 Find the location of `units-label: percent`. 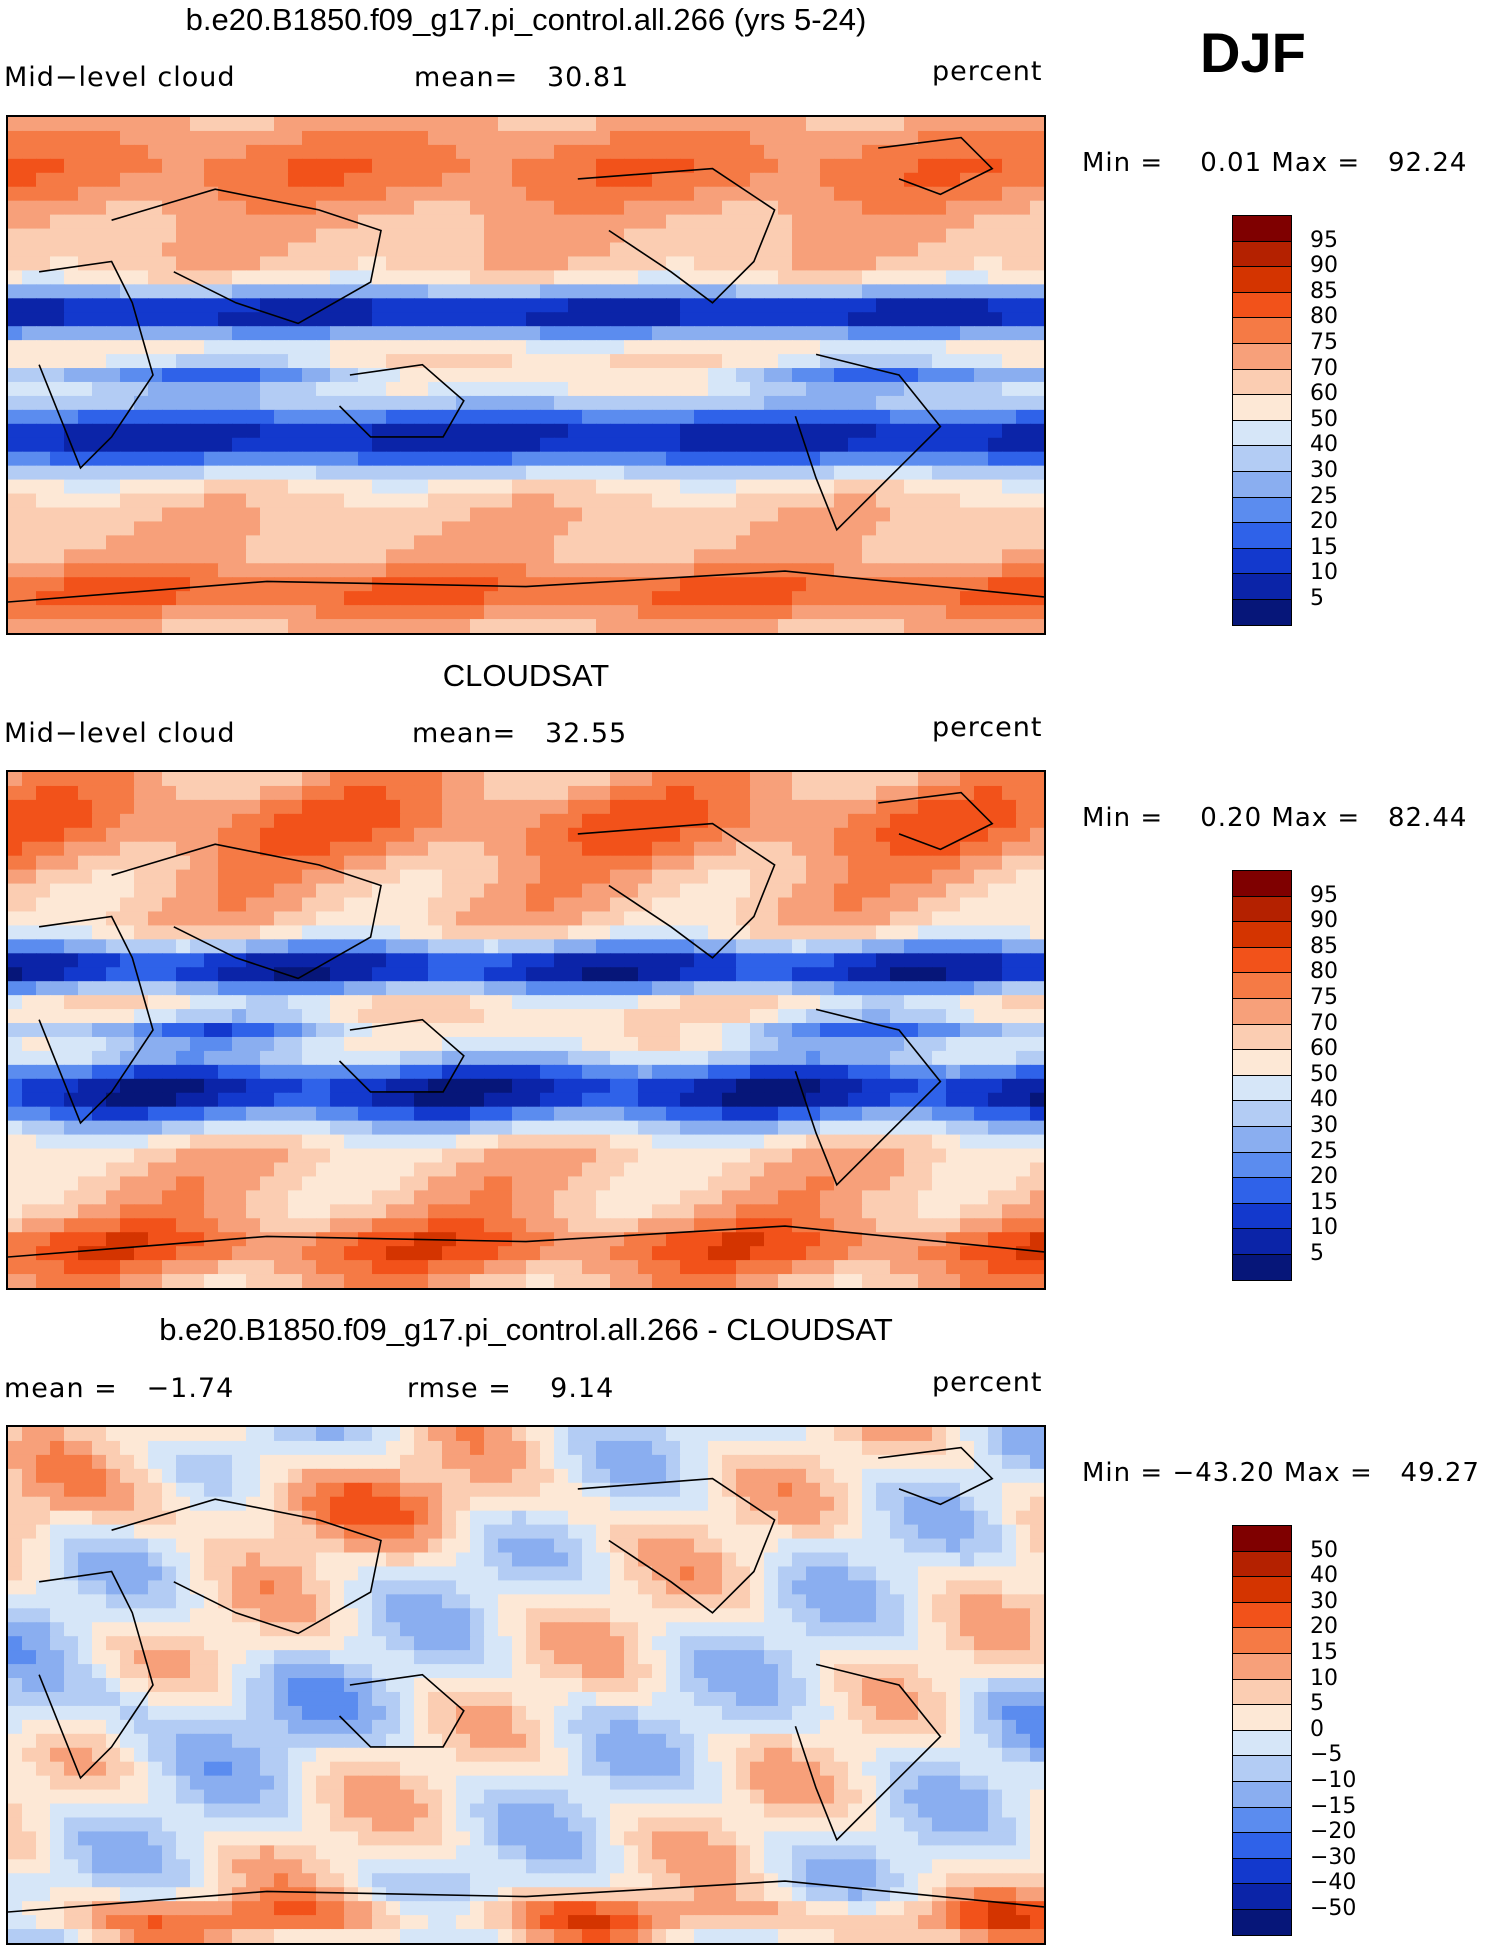

units-label: percent is located at coordinates (987, 727).